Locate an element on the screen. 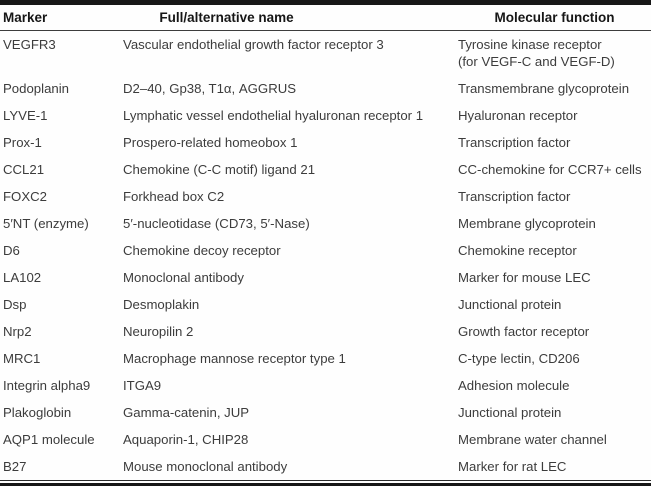  name-cell: Desmoplakin is located at coordinates (161, 304).